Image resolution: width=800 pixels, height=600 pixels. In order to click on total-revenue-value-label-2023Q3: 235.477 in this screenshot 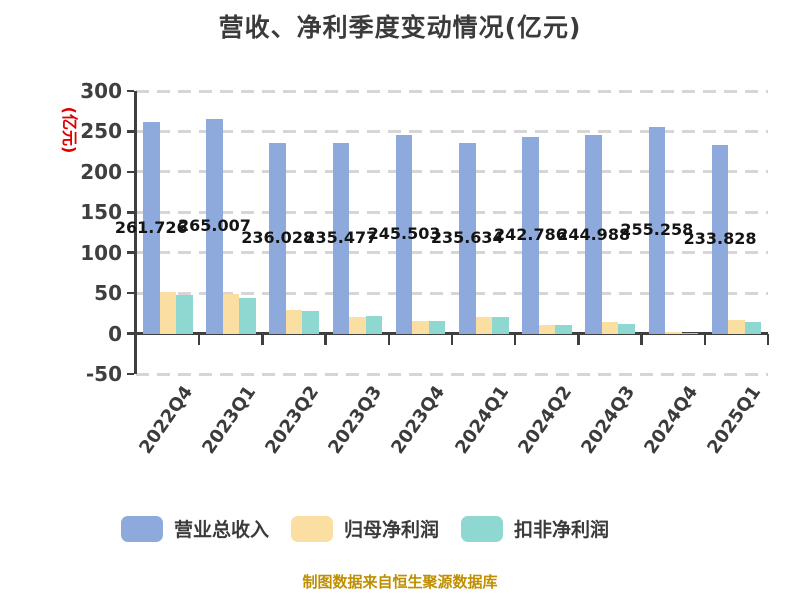, I will do `click(341, 238)`.